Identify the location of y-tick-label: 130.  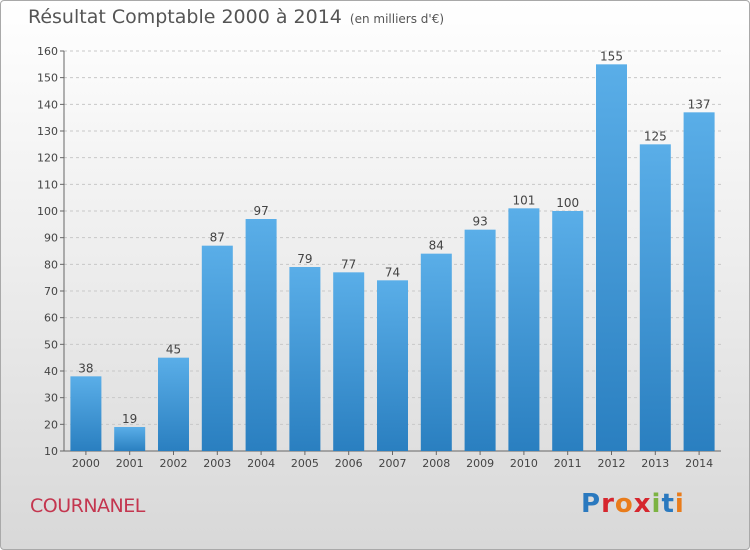
(47, 131).